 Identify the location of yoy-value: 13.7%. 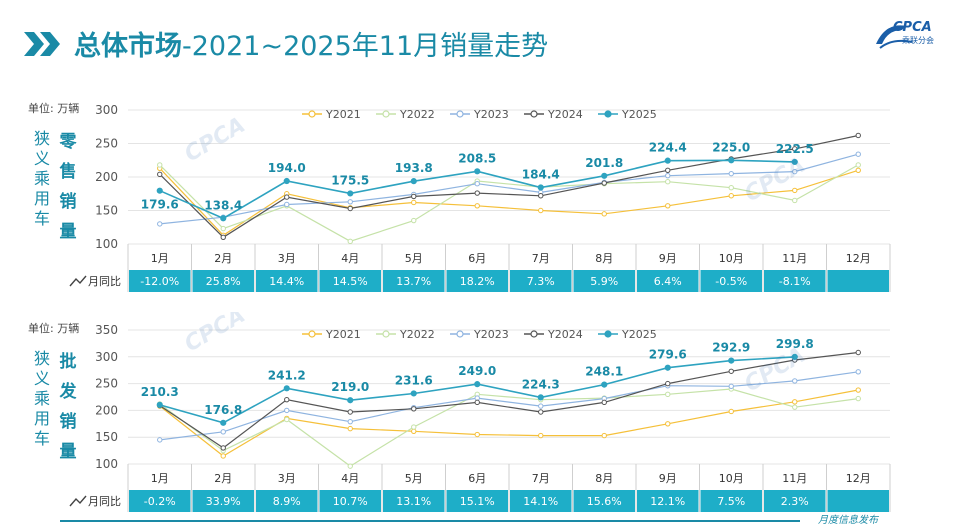
(413, 281).